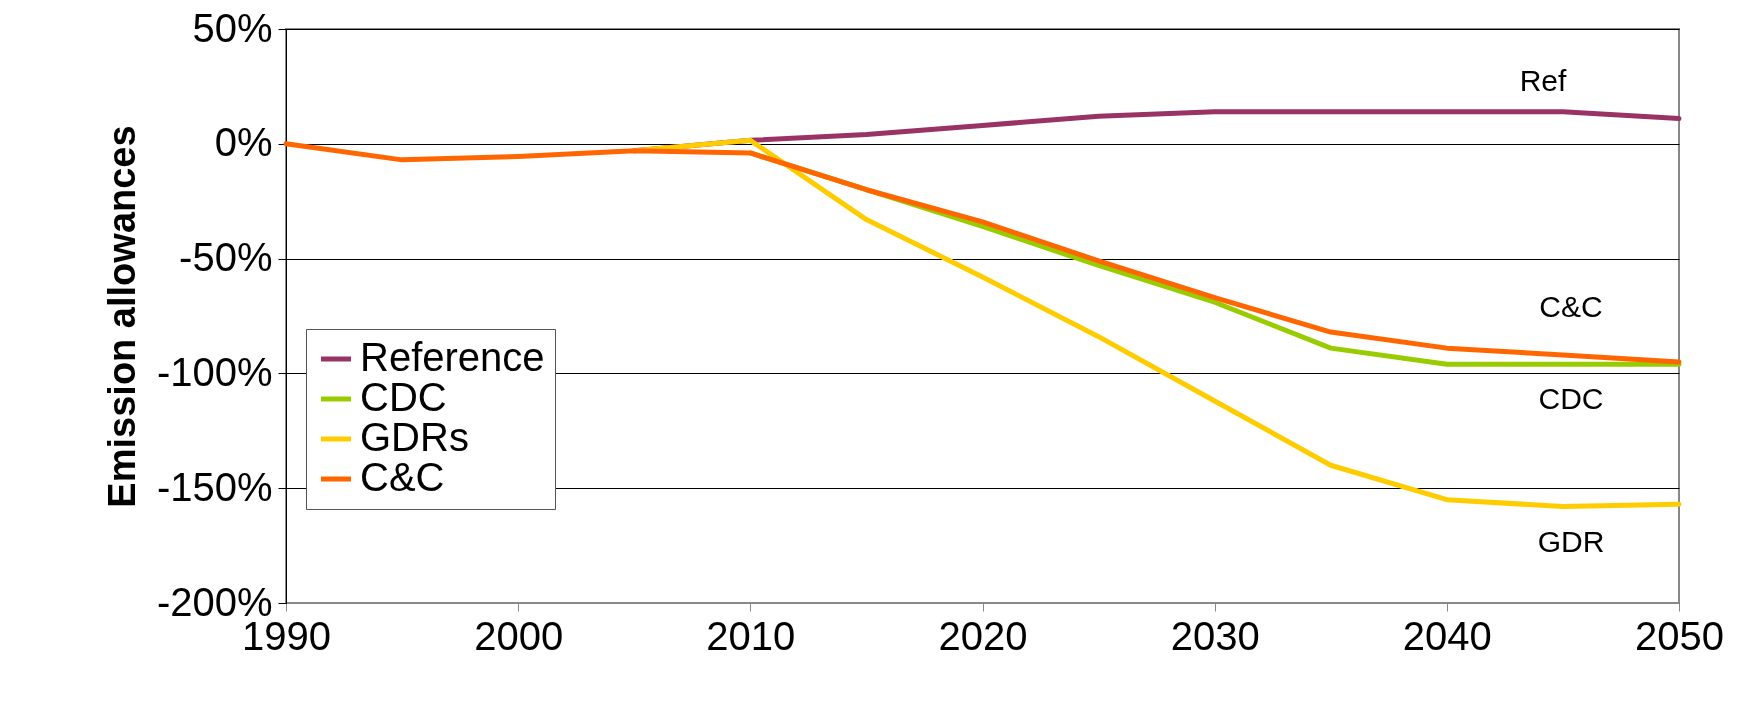  Describe the element at coordinates (121, 316) in the screenshot. I see `y-axis-title: Emission allowances` at that location.